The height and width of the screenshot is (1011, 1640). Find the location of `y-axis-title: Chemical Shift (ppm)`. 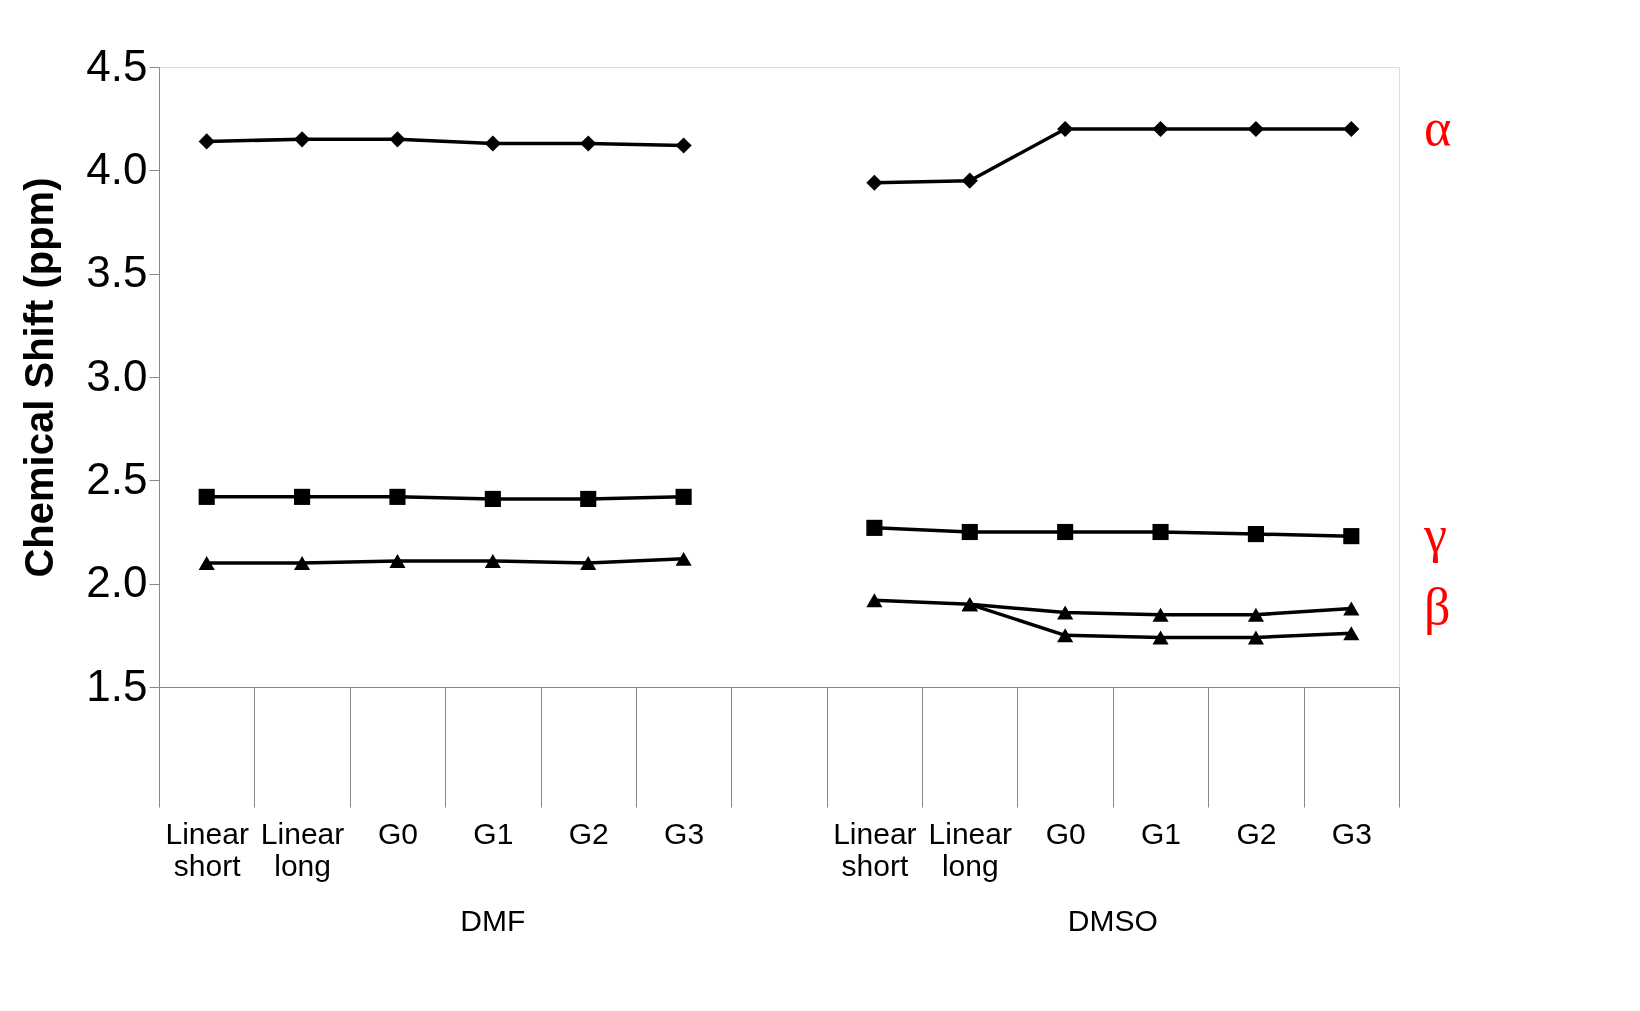

y-axis-title: Chemical Shift (ppm) is located at coordinates (39, 377).